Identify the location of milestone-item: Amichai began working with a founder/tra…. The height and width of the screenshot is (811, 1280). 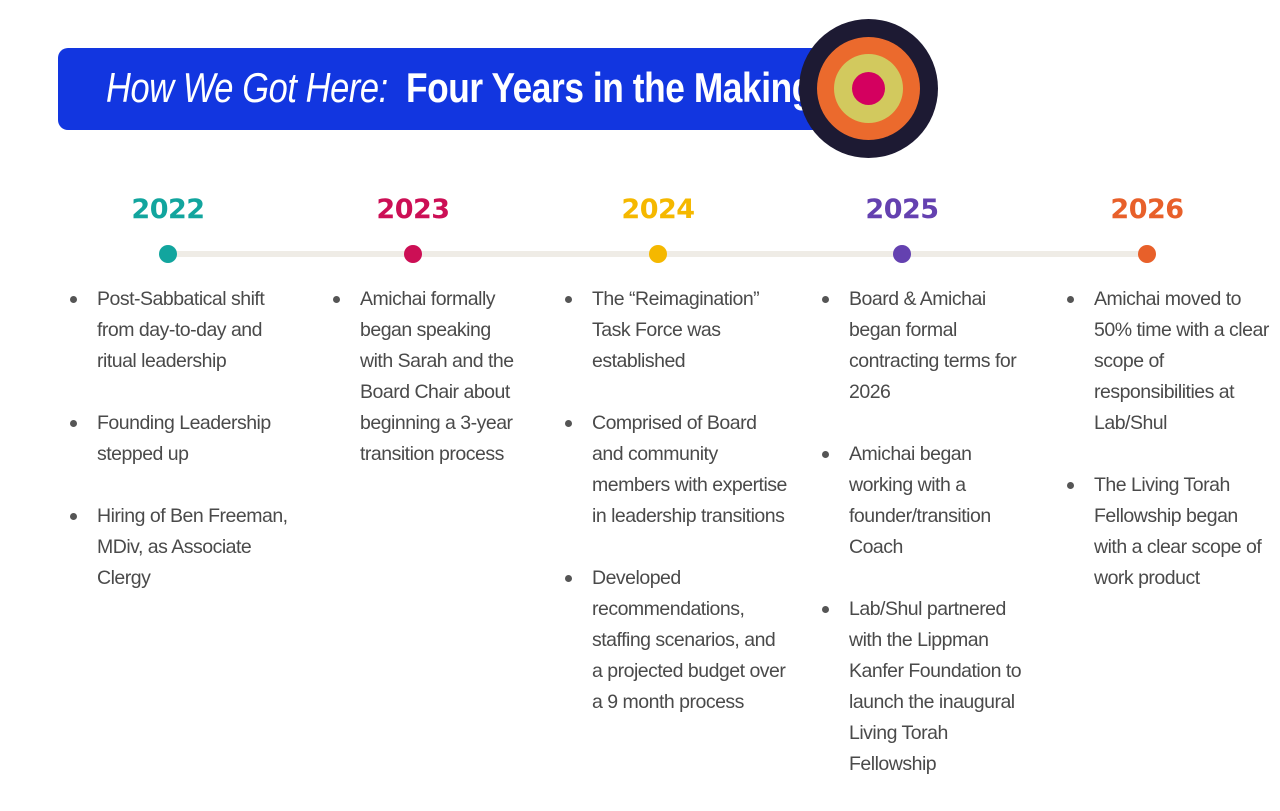
(930, 501).